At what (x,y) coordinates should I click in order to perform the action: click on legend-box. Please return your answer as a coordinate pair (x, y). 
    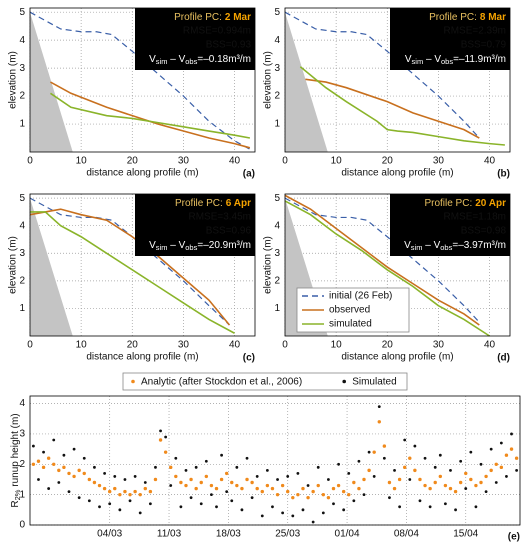
    Looking at the image, I should click on (265, 381).